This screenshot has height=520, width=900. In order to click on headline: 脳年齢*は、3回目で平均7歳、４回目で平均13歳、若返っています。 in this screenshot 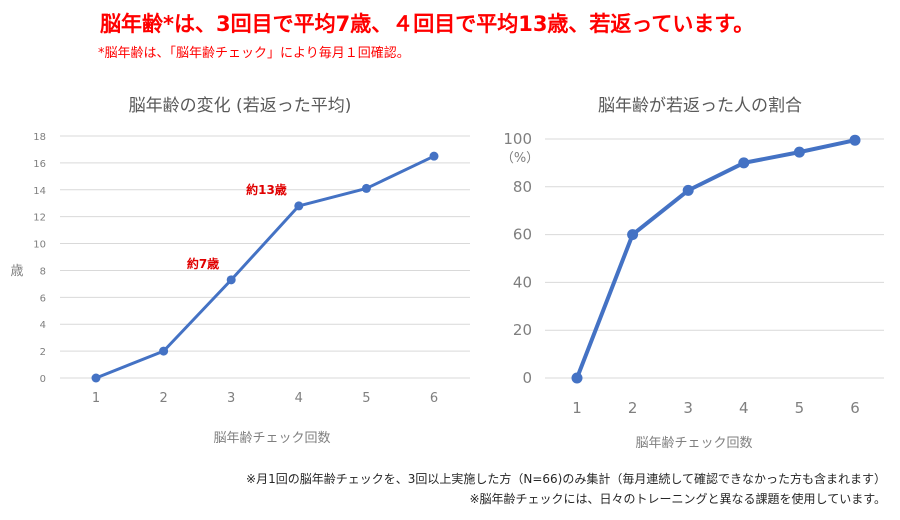, I will do `click(427, 24)`.